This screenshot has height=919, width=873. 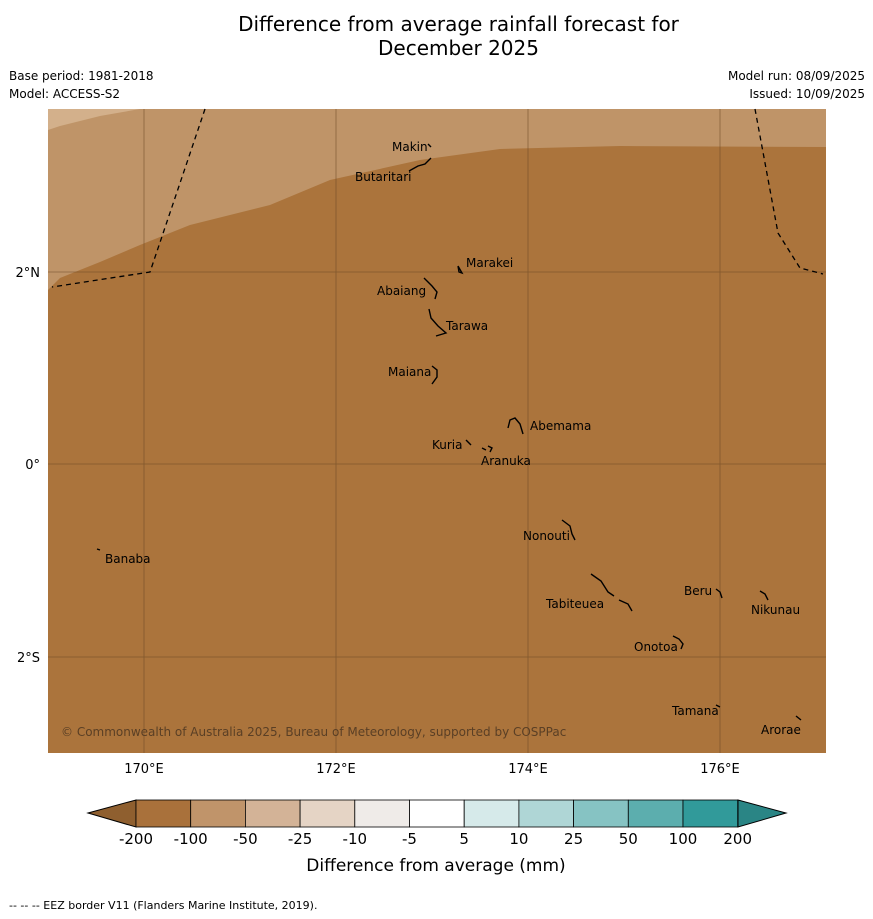 What do you see at coordinates (336, 769) in the screenshot?
I see `x-tick-172e: 172°E` at bounding box center [336, 769].